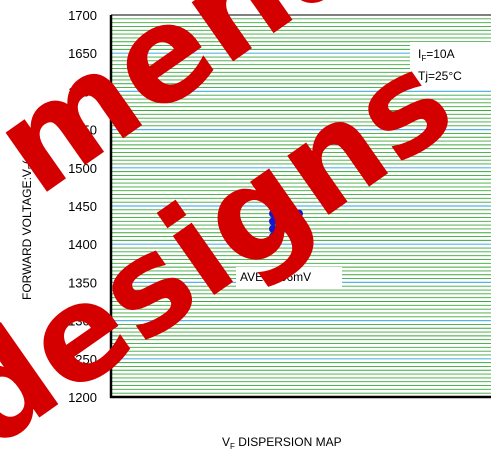 Image resolution: width=491 pixels, height=457 pixels. I want to click on y-tick-label: 1450, so click(82, 206).